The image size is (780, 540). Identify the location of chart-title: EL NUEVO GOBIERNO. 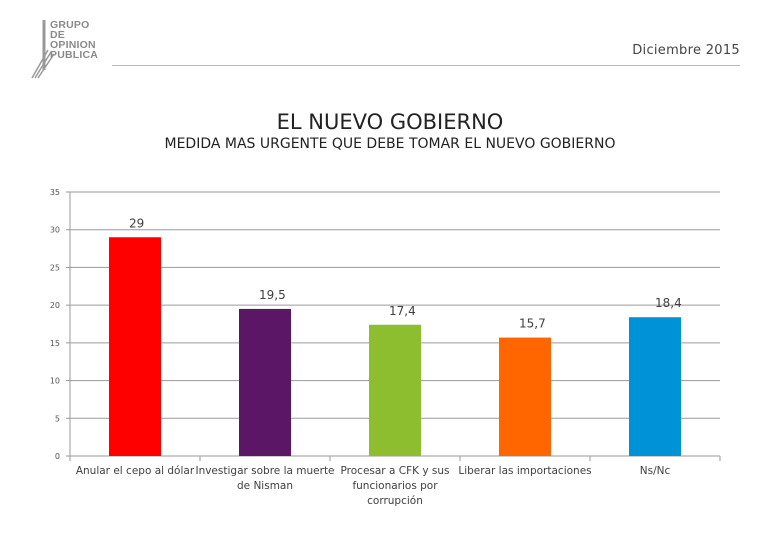
(390, 122).